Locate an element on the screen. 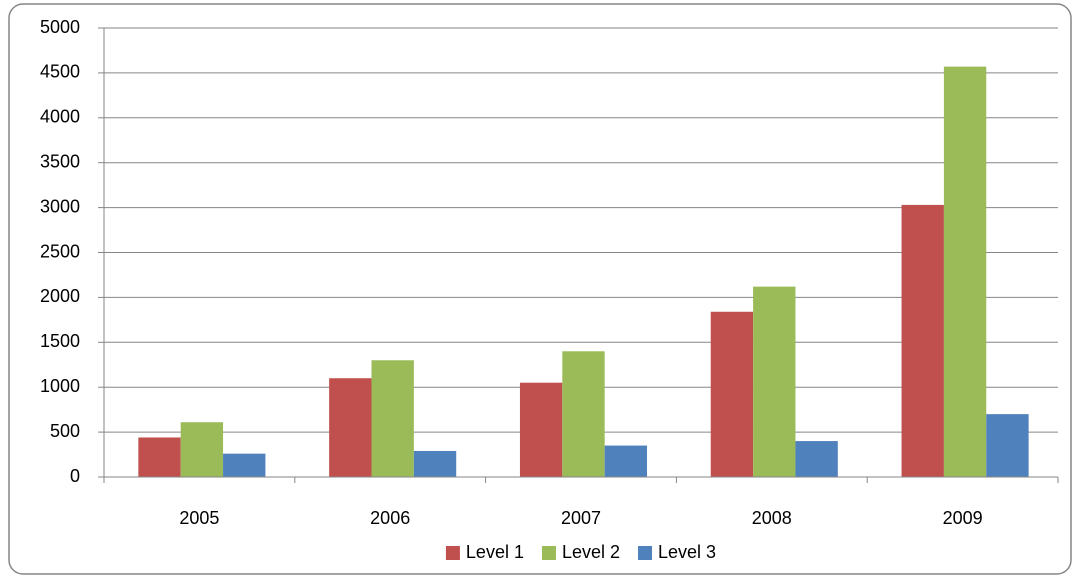 Image resolution: width=1076 pixels, height=578 pixels. y-tick-label: 2000 is located at coordinates (60, 296).